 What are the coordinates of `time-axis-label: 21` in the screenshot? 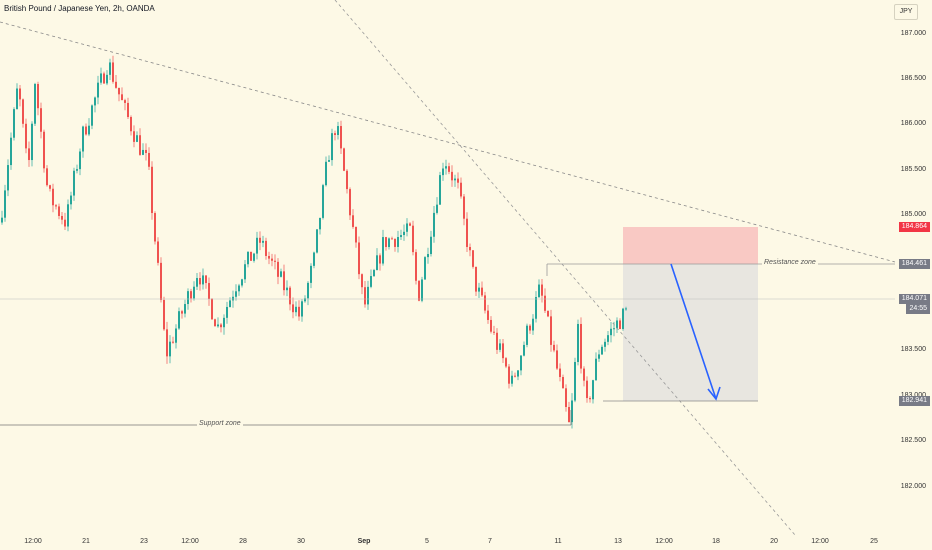 It's located at (86, 541).